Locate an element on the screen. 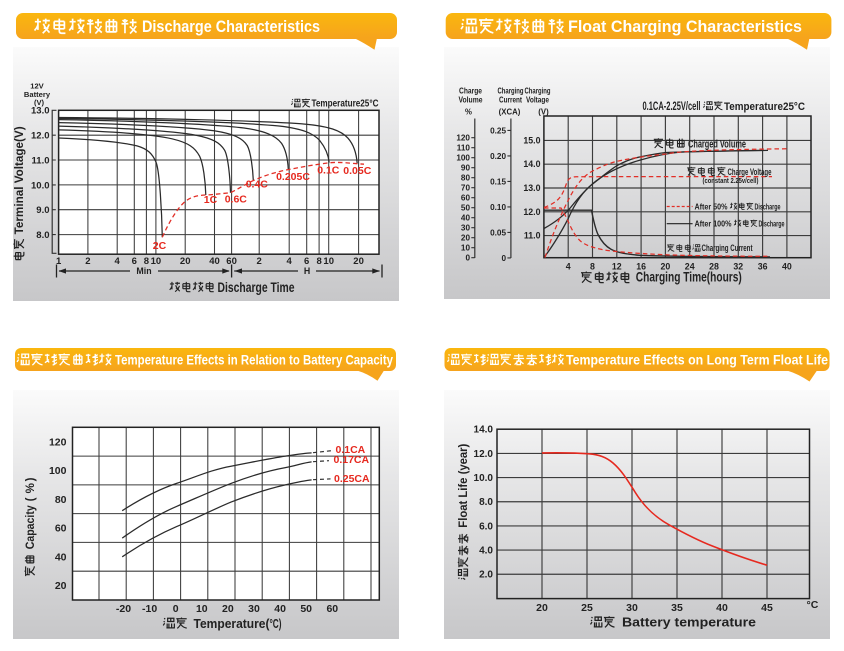 This screenshot has height=651, width=844. svg-text: Voltage is located at coordinates (538, 100).